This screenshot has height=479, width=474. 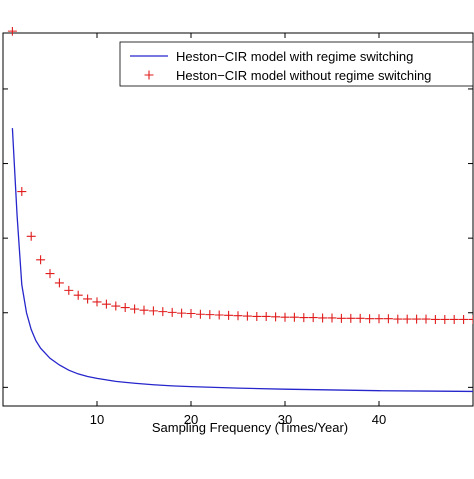 What do you see at coordinates (379, 419) in the screenshot?
I see `x-tick-label: 40` at bounding box center [379, 419].